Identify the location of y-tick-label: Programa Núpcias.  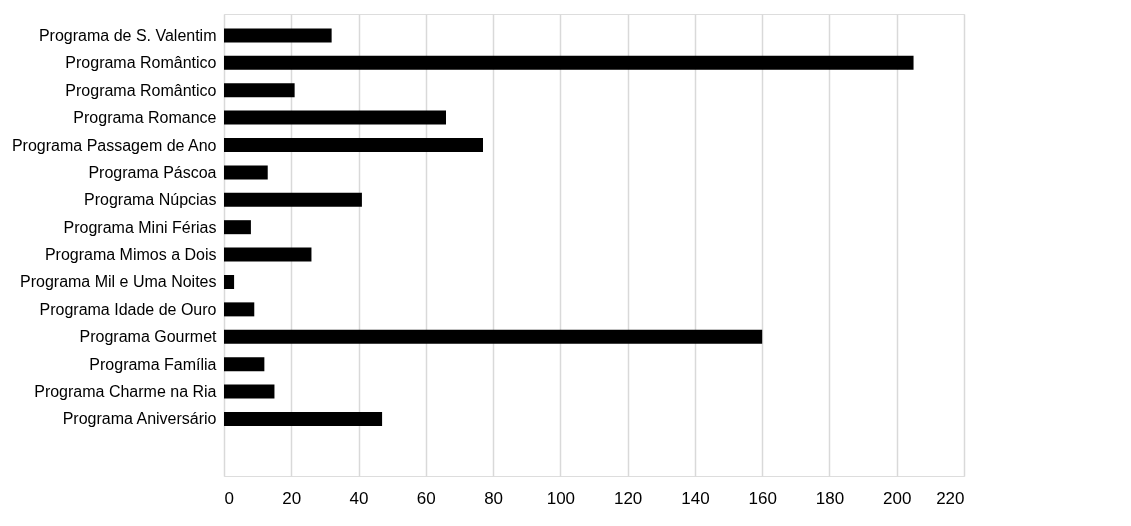
(150, 200).